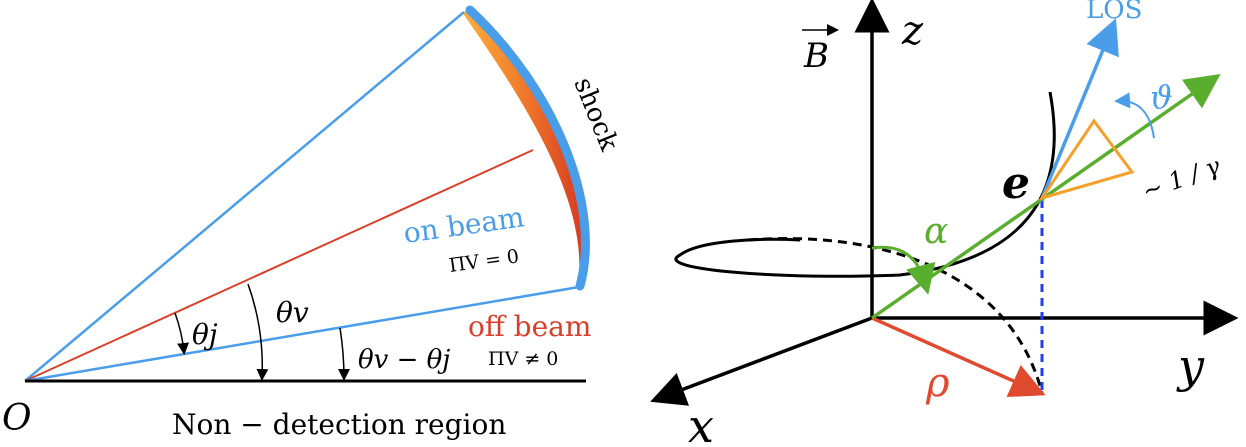  I want to click on theta-arc, so click(1134, 115).